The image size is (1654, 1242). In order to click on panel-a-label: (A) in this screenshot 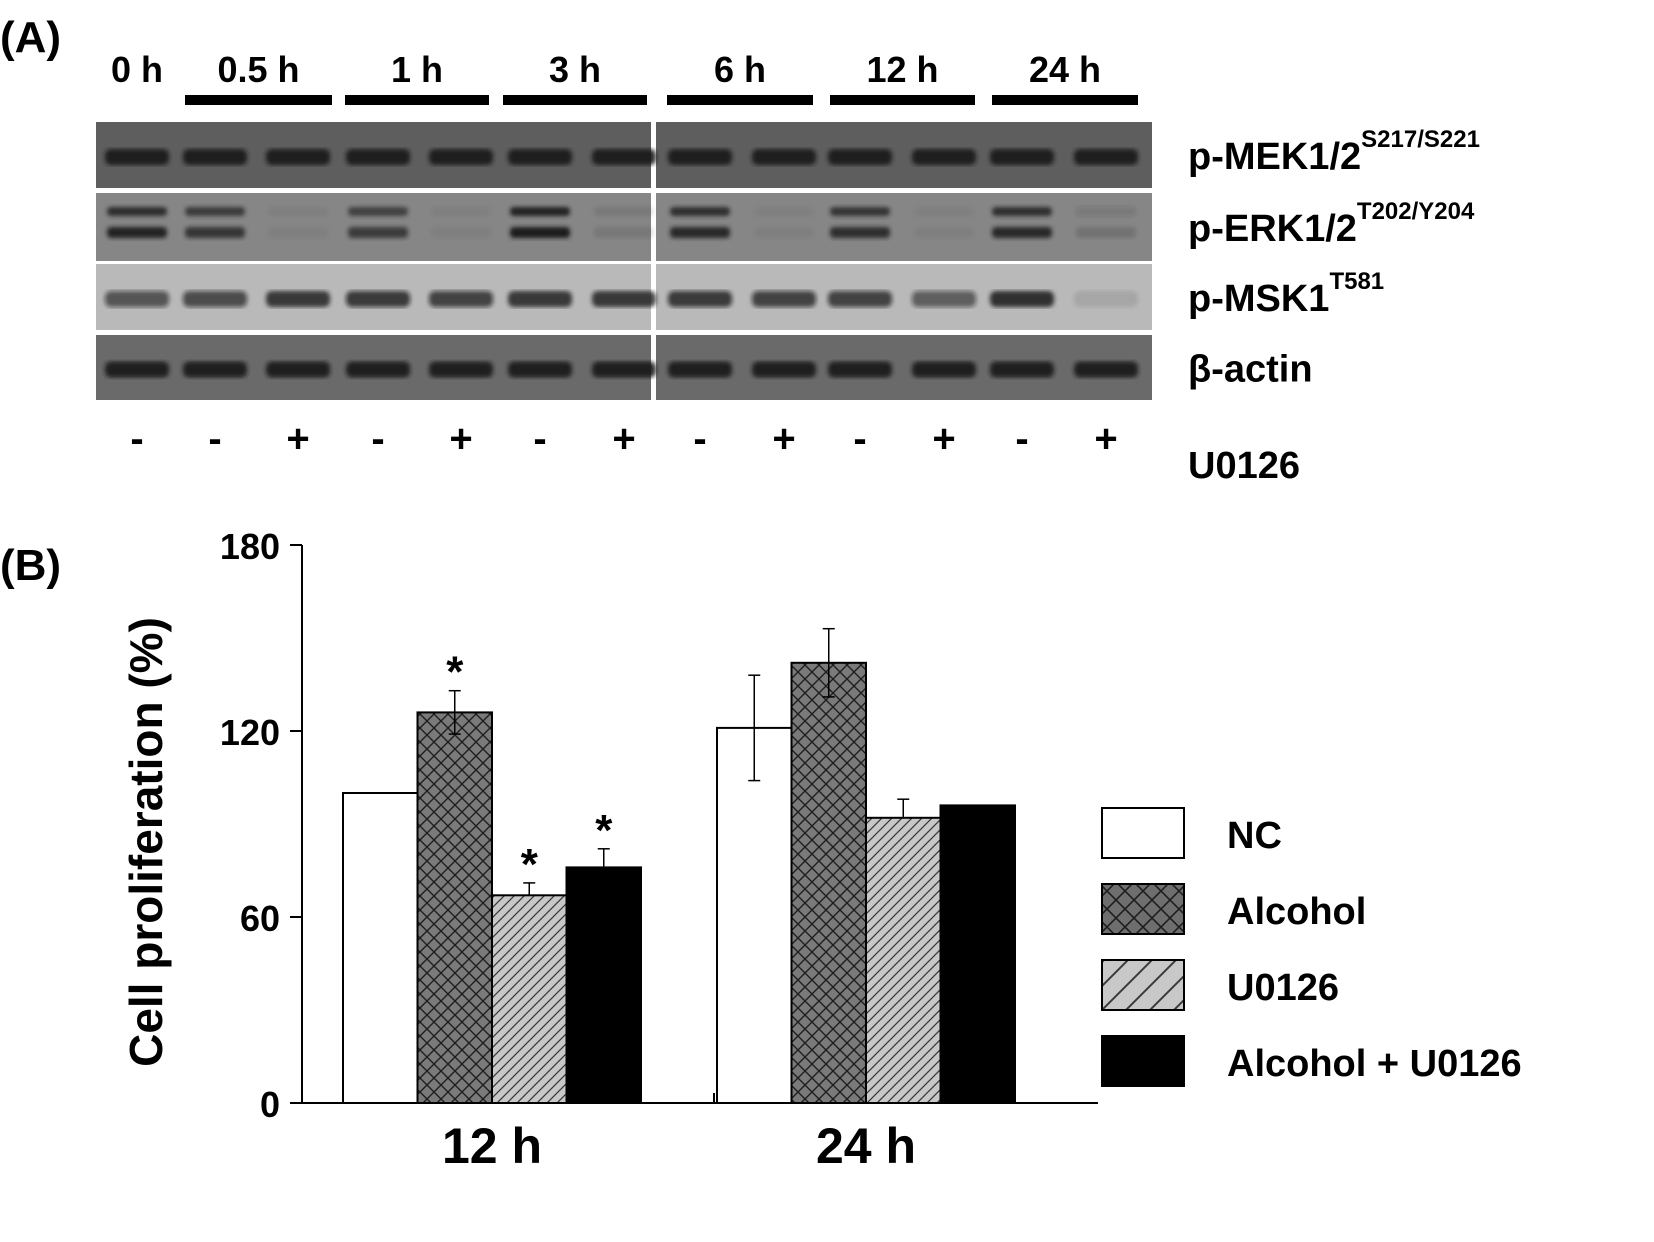, I will do `click(30, 37)`.